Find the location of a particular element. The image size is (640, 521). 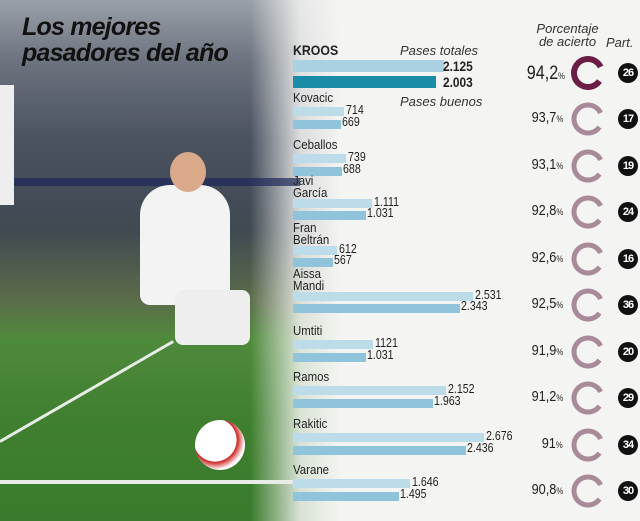

accuracy-value: 90,8% is located at coordinates (547, 489).